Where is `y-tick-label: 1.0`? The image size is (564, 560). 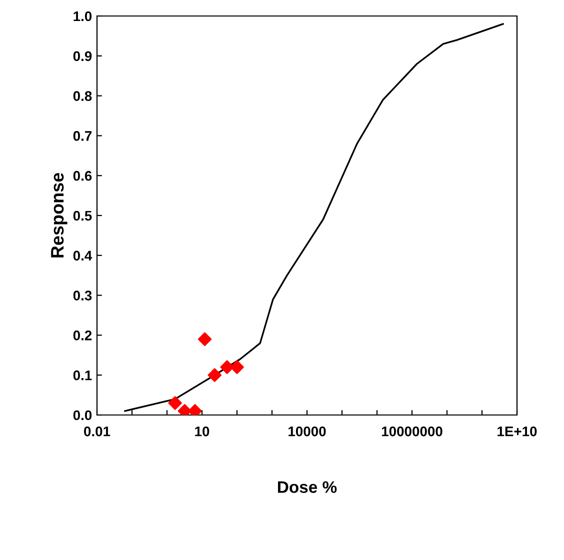
y-tick-label: 1.0 is located at coordinates (83, 16).